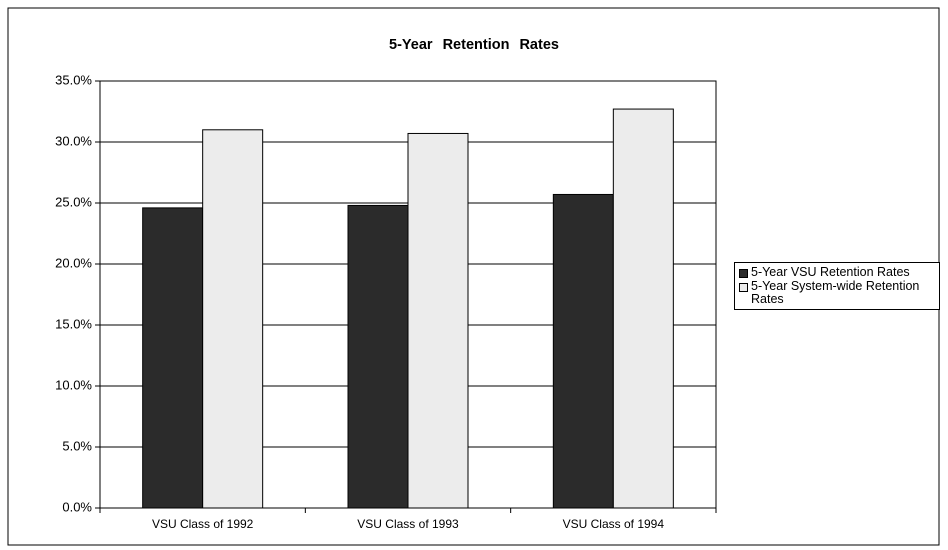 The height and width of the screenshot is (550, 948). Describe the element at coordinates (830, 272) in the screenshot. I see `legend-label: 5-Year VSU Retention Rates` at that location.